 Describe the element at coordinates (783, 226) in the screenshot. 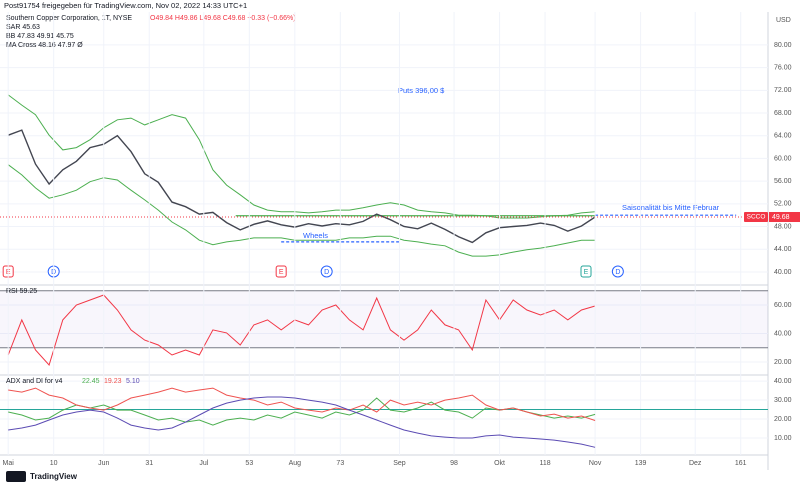

I see `y-tick-label: 48.00` at that location.